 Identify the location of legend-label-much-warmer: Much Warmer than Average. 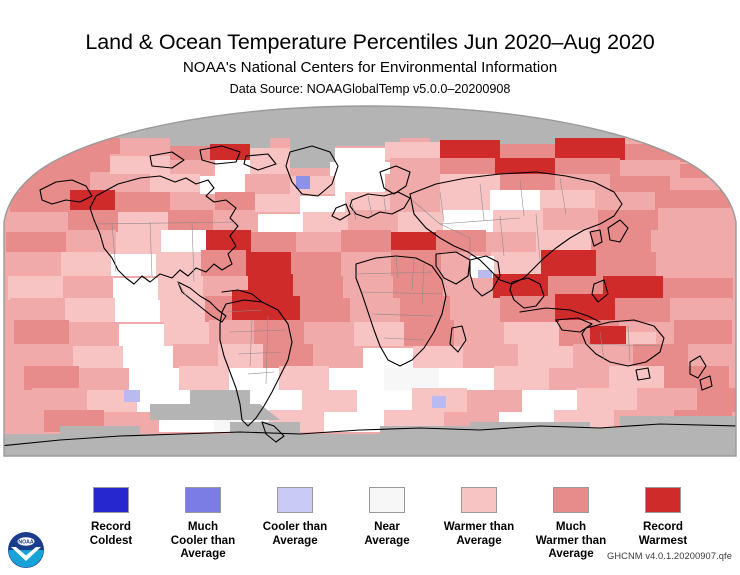
(571, 540).